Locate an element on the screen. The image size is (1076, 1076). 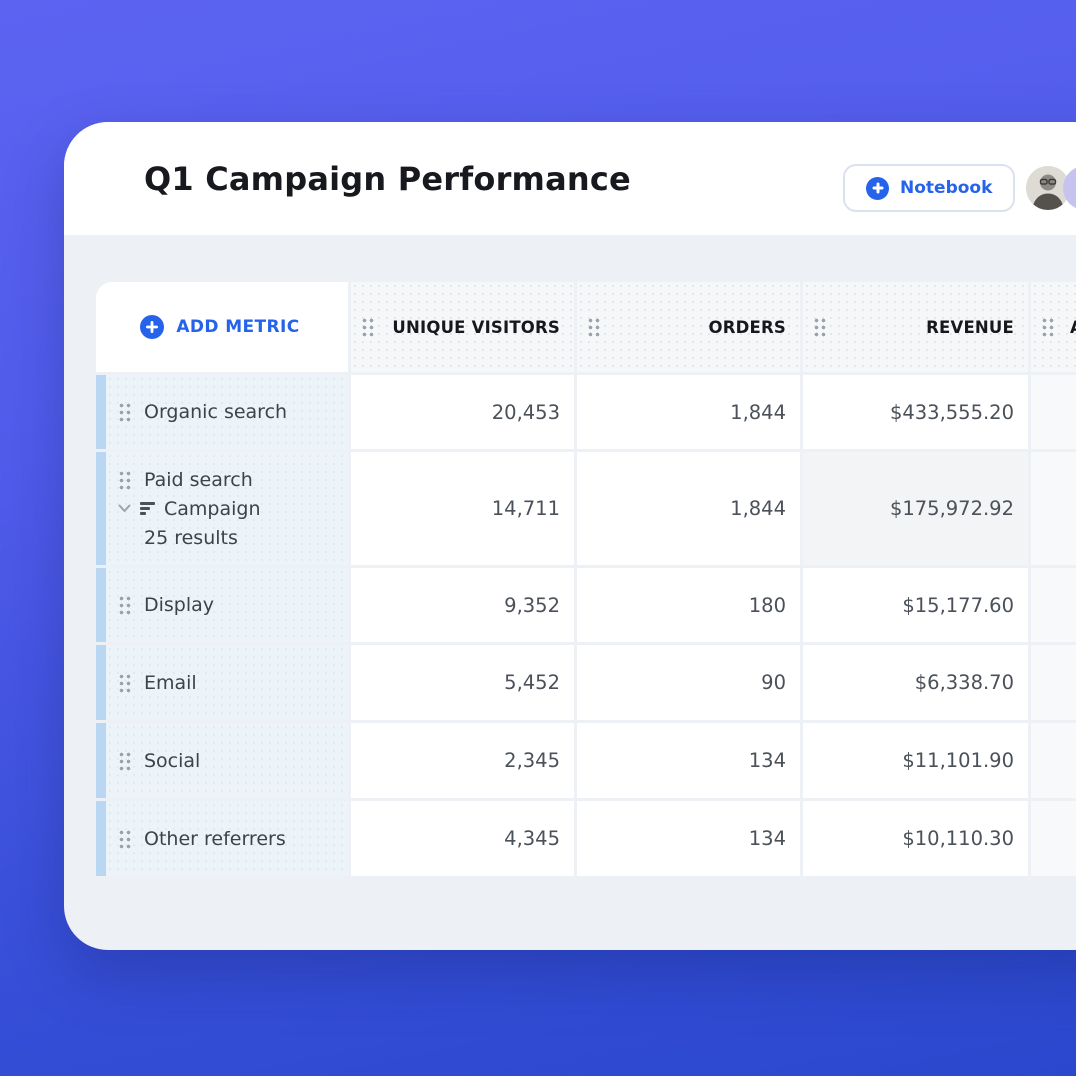
row-label: Paid search is located at coordinates (198, 479).